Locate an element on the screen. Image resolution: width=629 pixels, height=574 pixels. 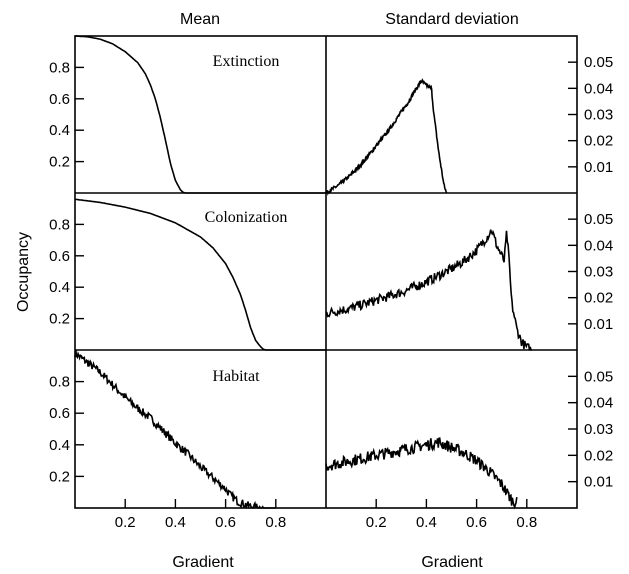
row-label: Extinction is located at coordinates (246, 61).